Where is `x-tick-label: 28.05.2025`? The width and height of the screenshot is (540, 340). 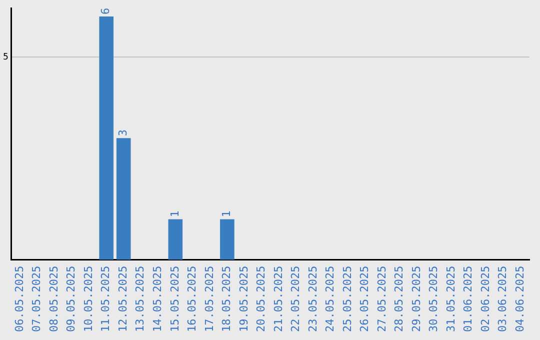
x-tick-label: 28.05.2025 is located at coordinates (399, 299).